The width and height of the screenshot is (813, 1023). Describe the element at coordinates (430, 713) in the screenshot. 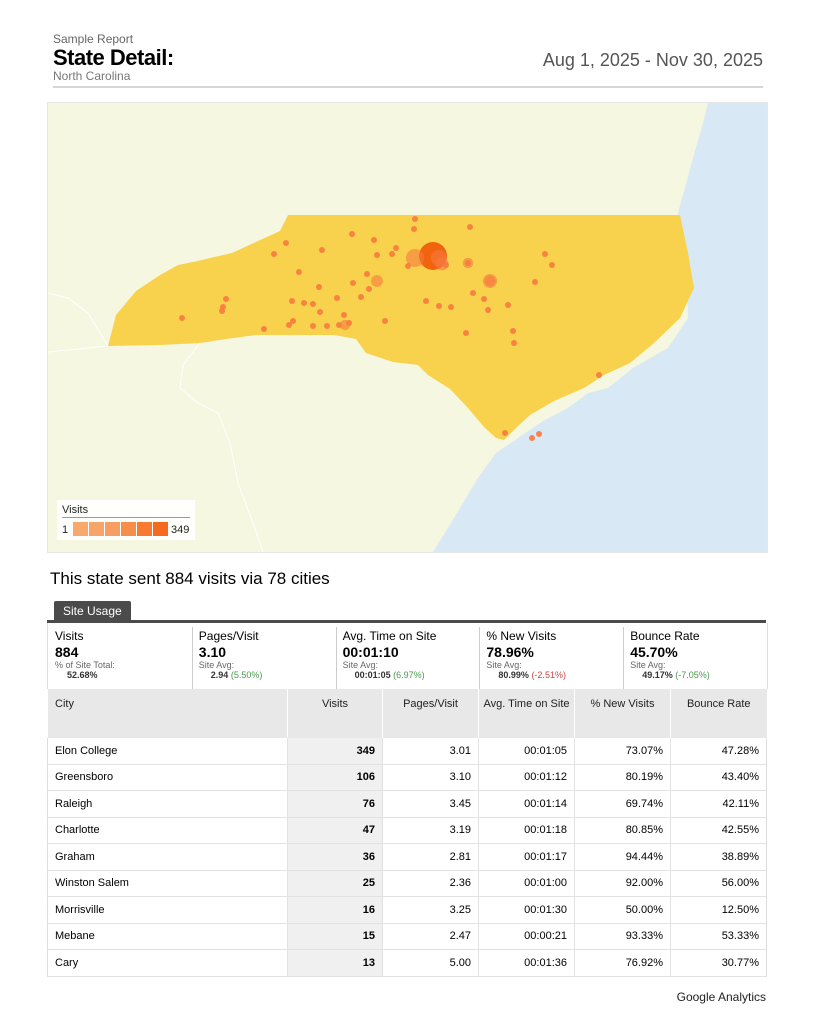

I see `column-header-pages-visit: Pages/Visit` at that location.